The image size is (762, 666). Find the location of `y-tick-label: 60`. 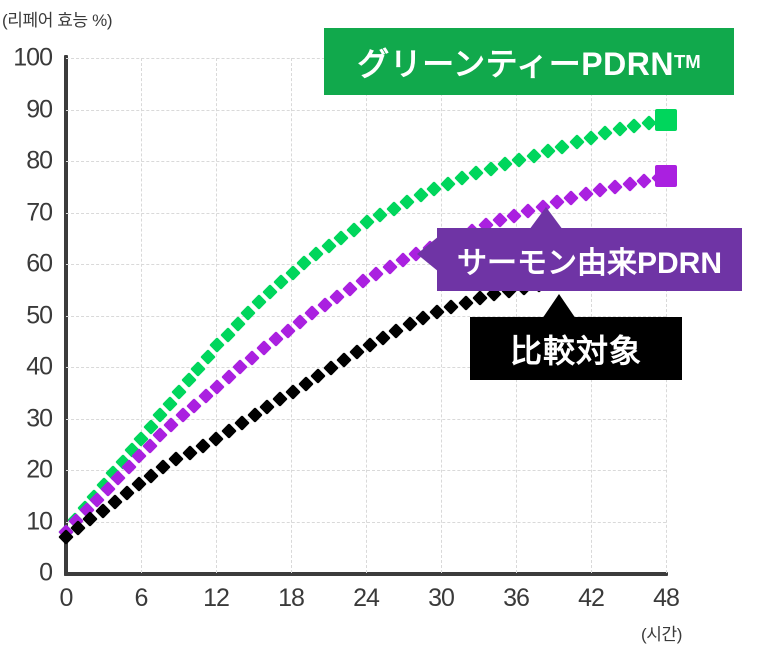

y-tick-label: 60 is located at coordinates (39, 263).